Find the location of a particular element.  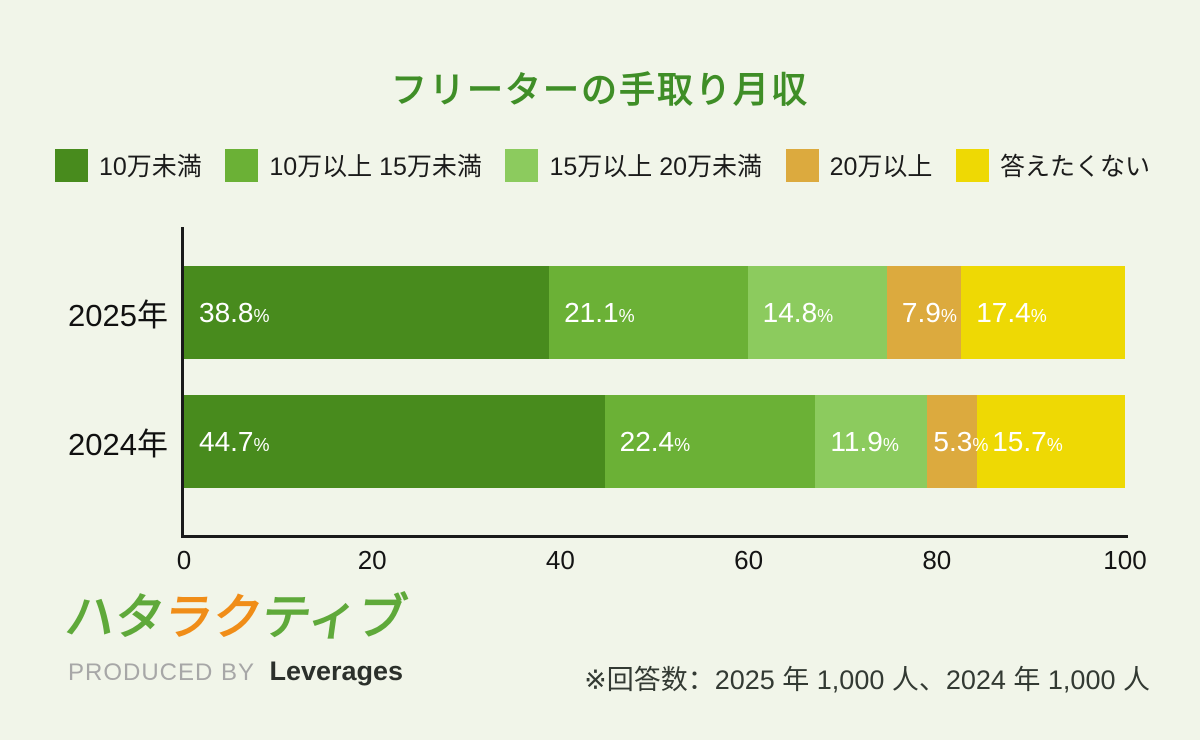

bar-segment: 15.7% is located at coordinates (1051, 441).